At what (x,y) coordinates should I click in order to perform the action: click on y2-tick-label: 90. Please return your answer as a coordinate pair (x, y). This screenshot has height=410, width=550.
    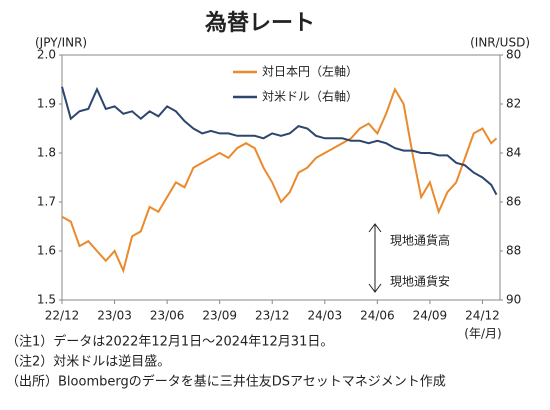
    Looking at the image, I should click on (513, 300).